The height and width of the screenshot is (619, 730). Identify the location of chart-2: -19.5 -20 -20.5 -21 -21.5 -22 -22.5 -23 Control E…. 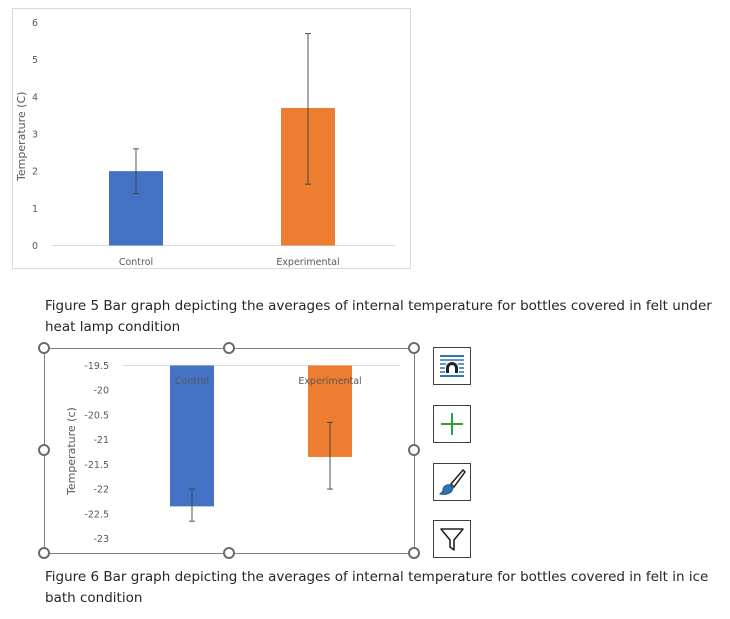
(242, 453).